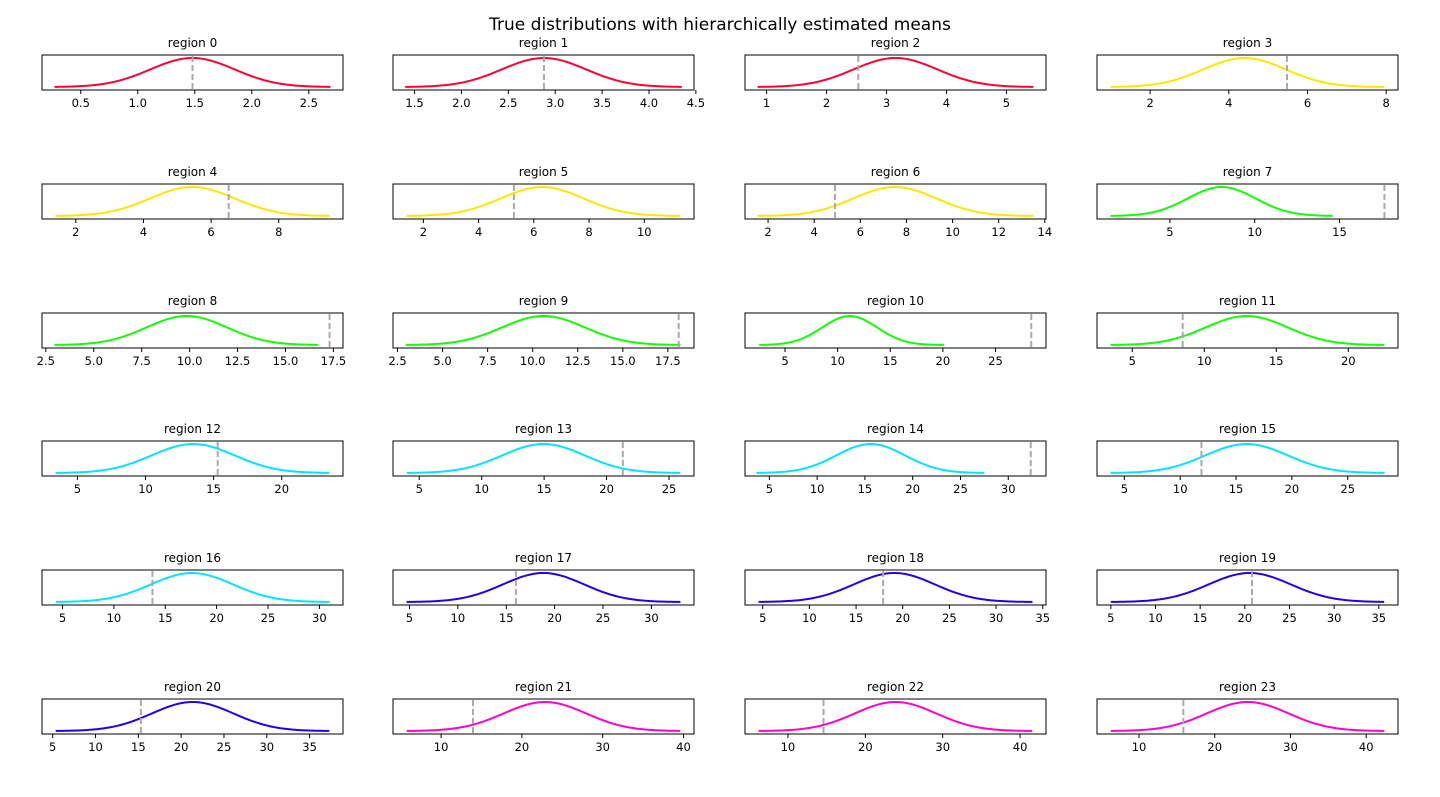 The height and width of the screenshot is (797, 1440). I want to click on panel: region 21 10 20 30 40, so click(543, 717).